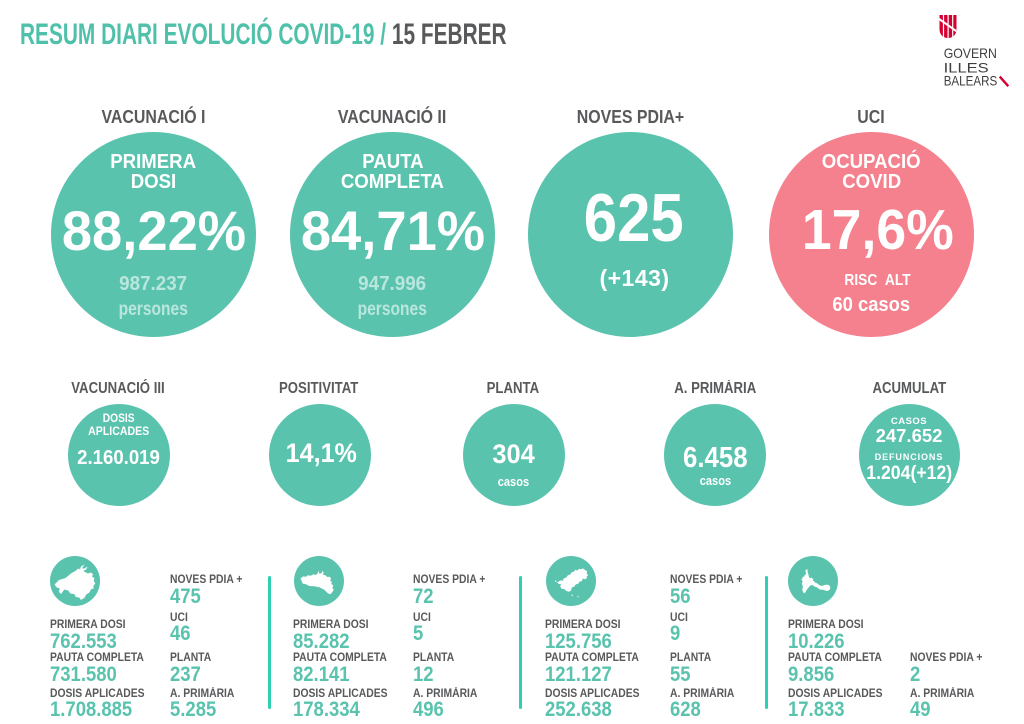  What do you see at coordinates (970, 53) in the screenshot?
I see `svg-text: GOVERN` at bounding box center [970, 53].